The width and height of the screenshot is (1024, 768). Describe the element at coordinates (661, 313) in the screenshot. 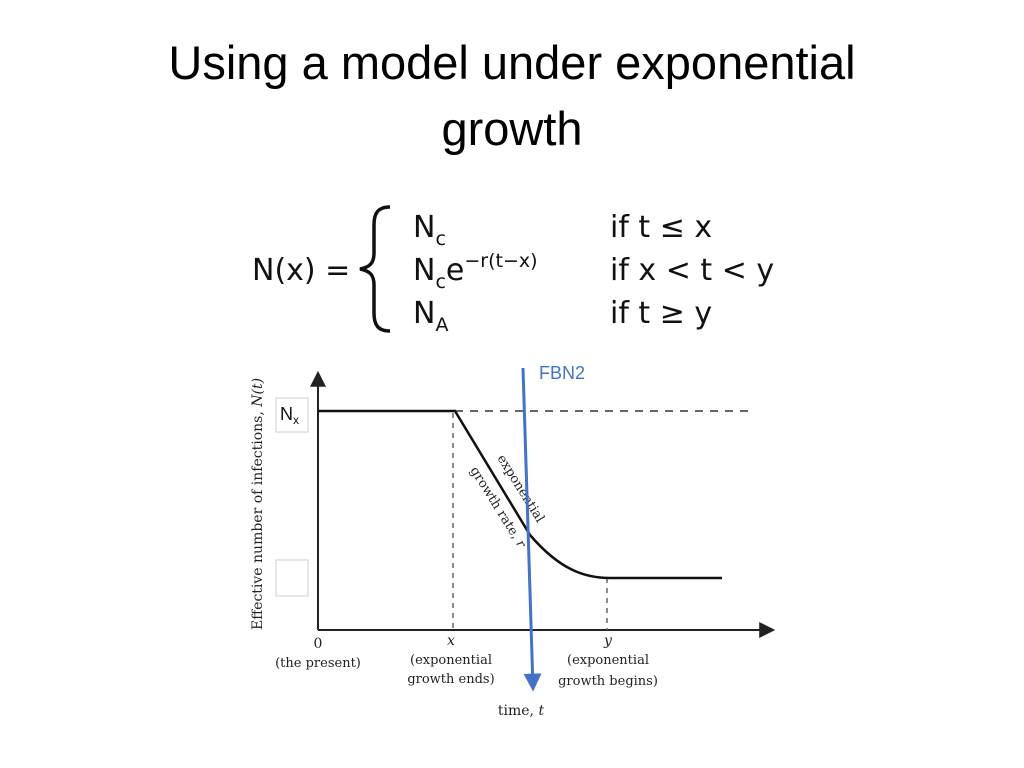

I see `case-3-condition: if t ≥ y` at that location.